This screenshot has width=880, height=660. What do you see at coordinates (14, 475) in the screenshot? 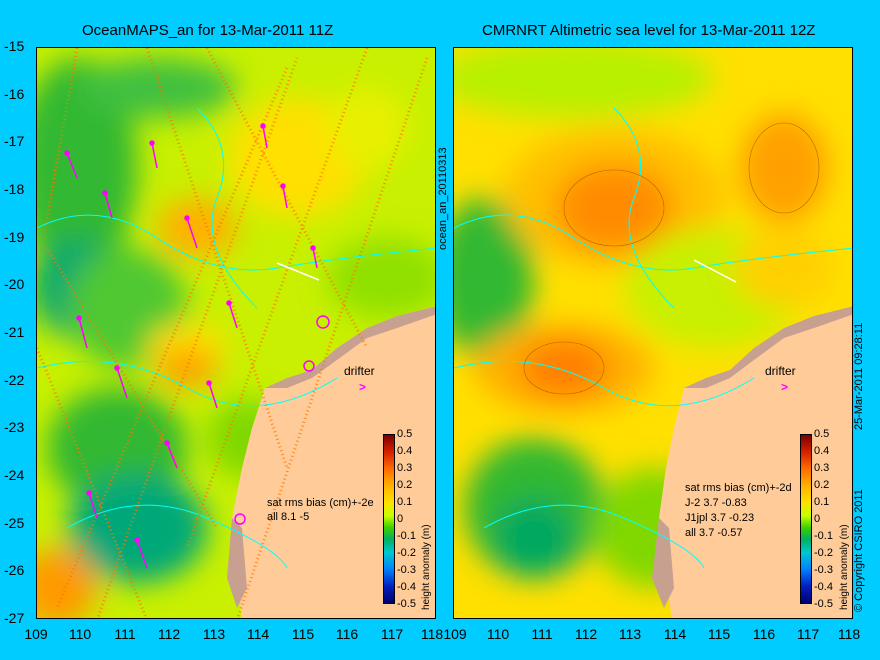
I see `lat-label: -24` at bounding box center [14, 475].